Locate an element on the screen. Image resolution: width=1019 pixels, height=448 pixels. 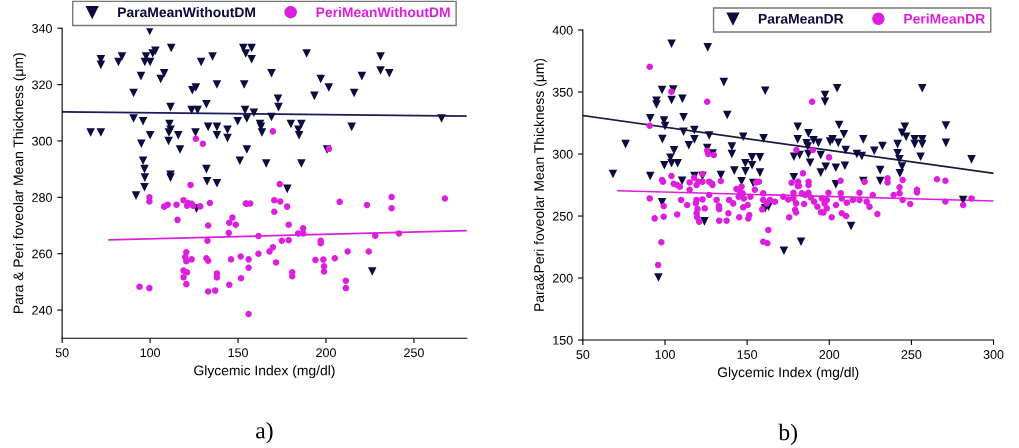
text: b) is located at coordinates (787, 434).